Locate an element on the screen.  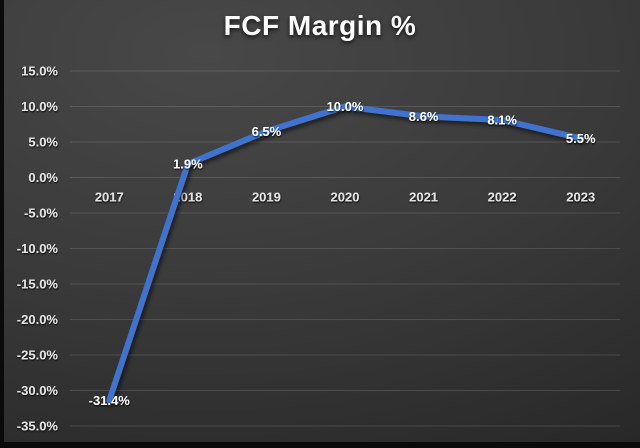
y-tick-label: -25.0% is located at coordinates (38, 355).